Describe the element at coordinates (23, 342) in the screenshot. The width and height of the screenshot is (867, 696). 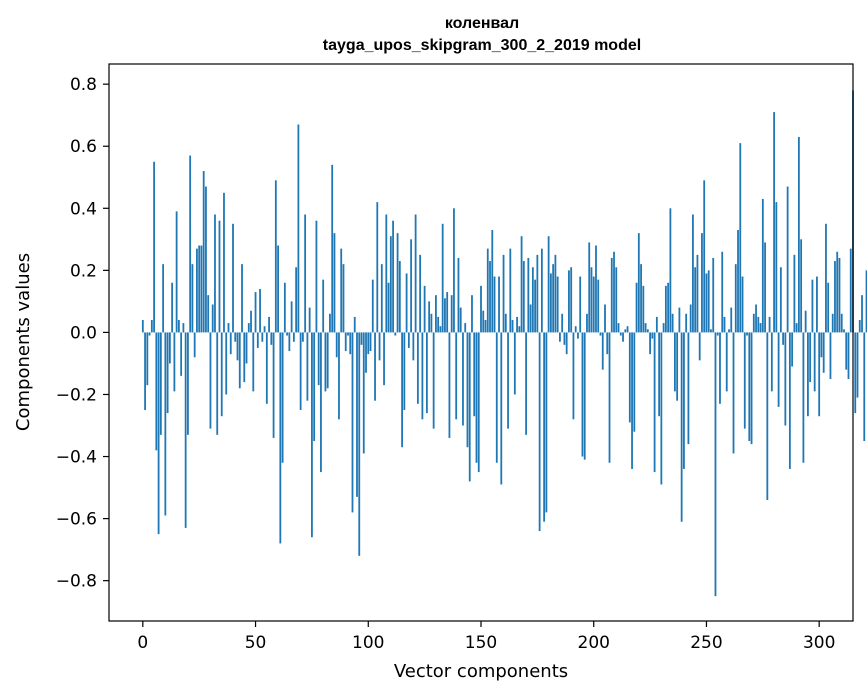
I see `y-axis-label: Components values` at that location.